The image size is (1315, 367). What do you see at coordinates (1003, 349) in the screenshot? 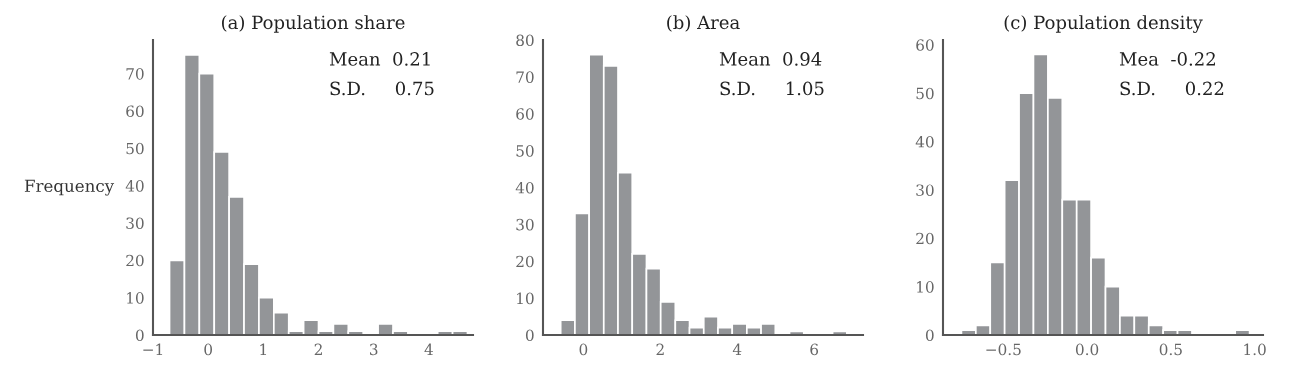
I see `x-tick-label: −0.5` at bounding box center [1003, 349].